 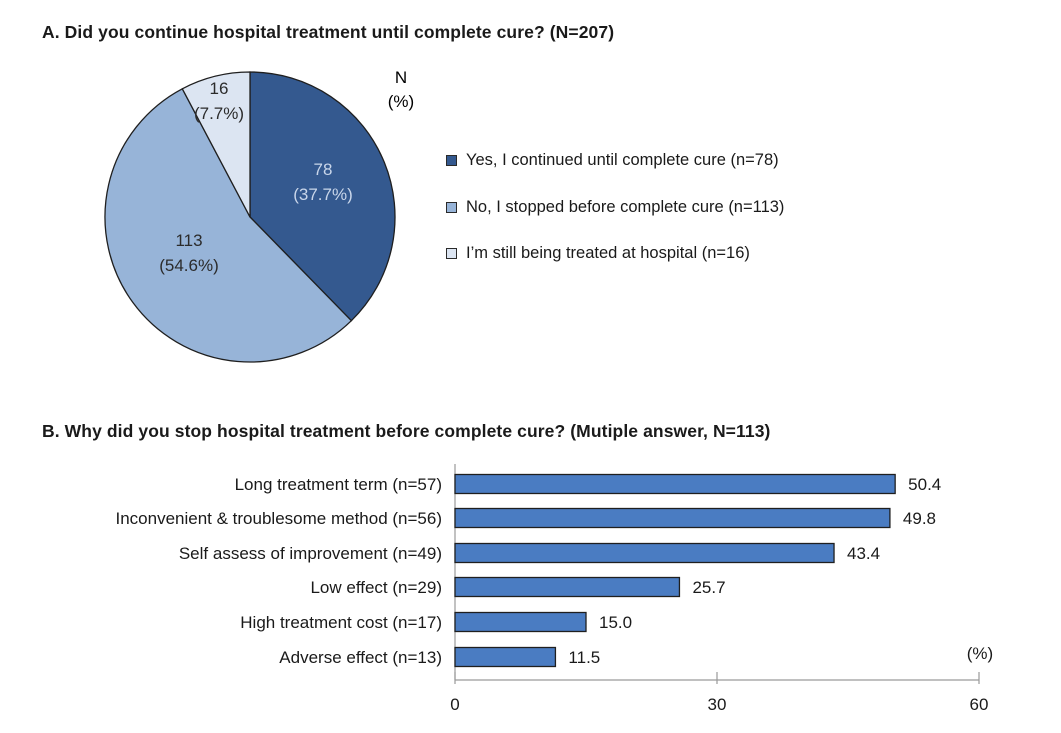 I want to click on bar-category-label: Low effect (n=29), so click(x=376, y=587).